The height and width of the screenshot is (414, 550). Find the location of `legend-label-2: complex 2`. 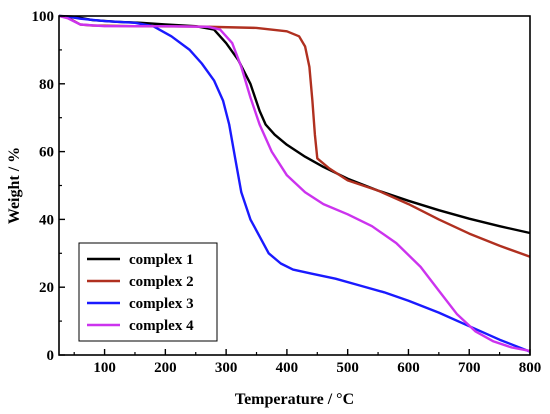

legend-label-2: complex 2 is located at coordinates (161, 282).